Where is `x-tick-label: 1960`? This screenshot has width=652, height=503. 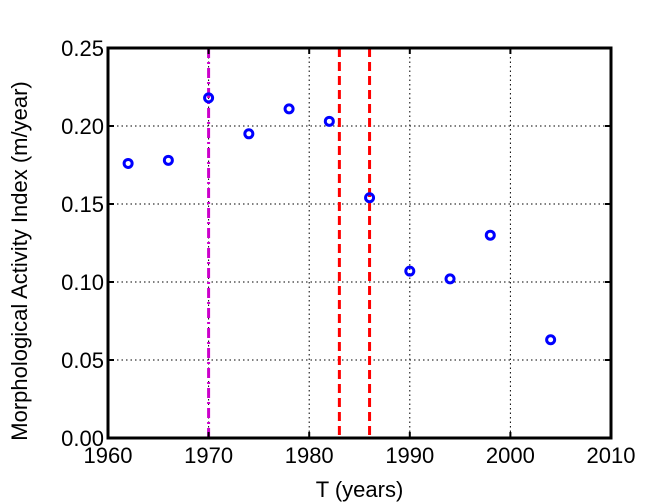
x-tick-label: 1960 is located at coordinates (108, 455).